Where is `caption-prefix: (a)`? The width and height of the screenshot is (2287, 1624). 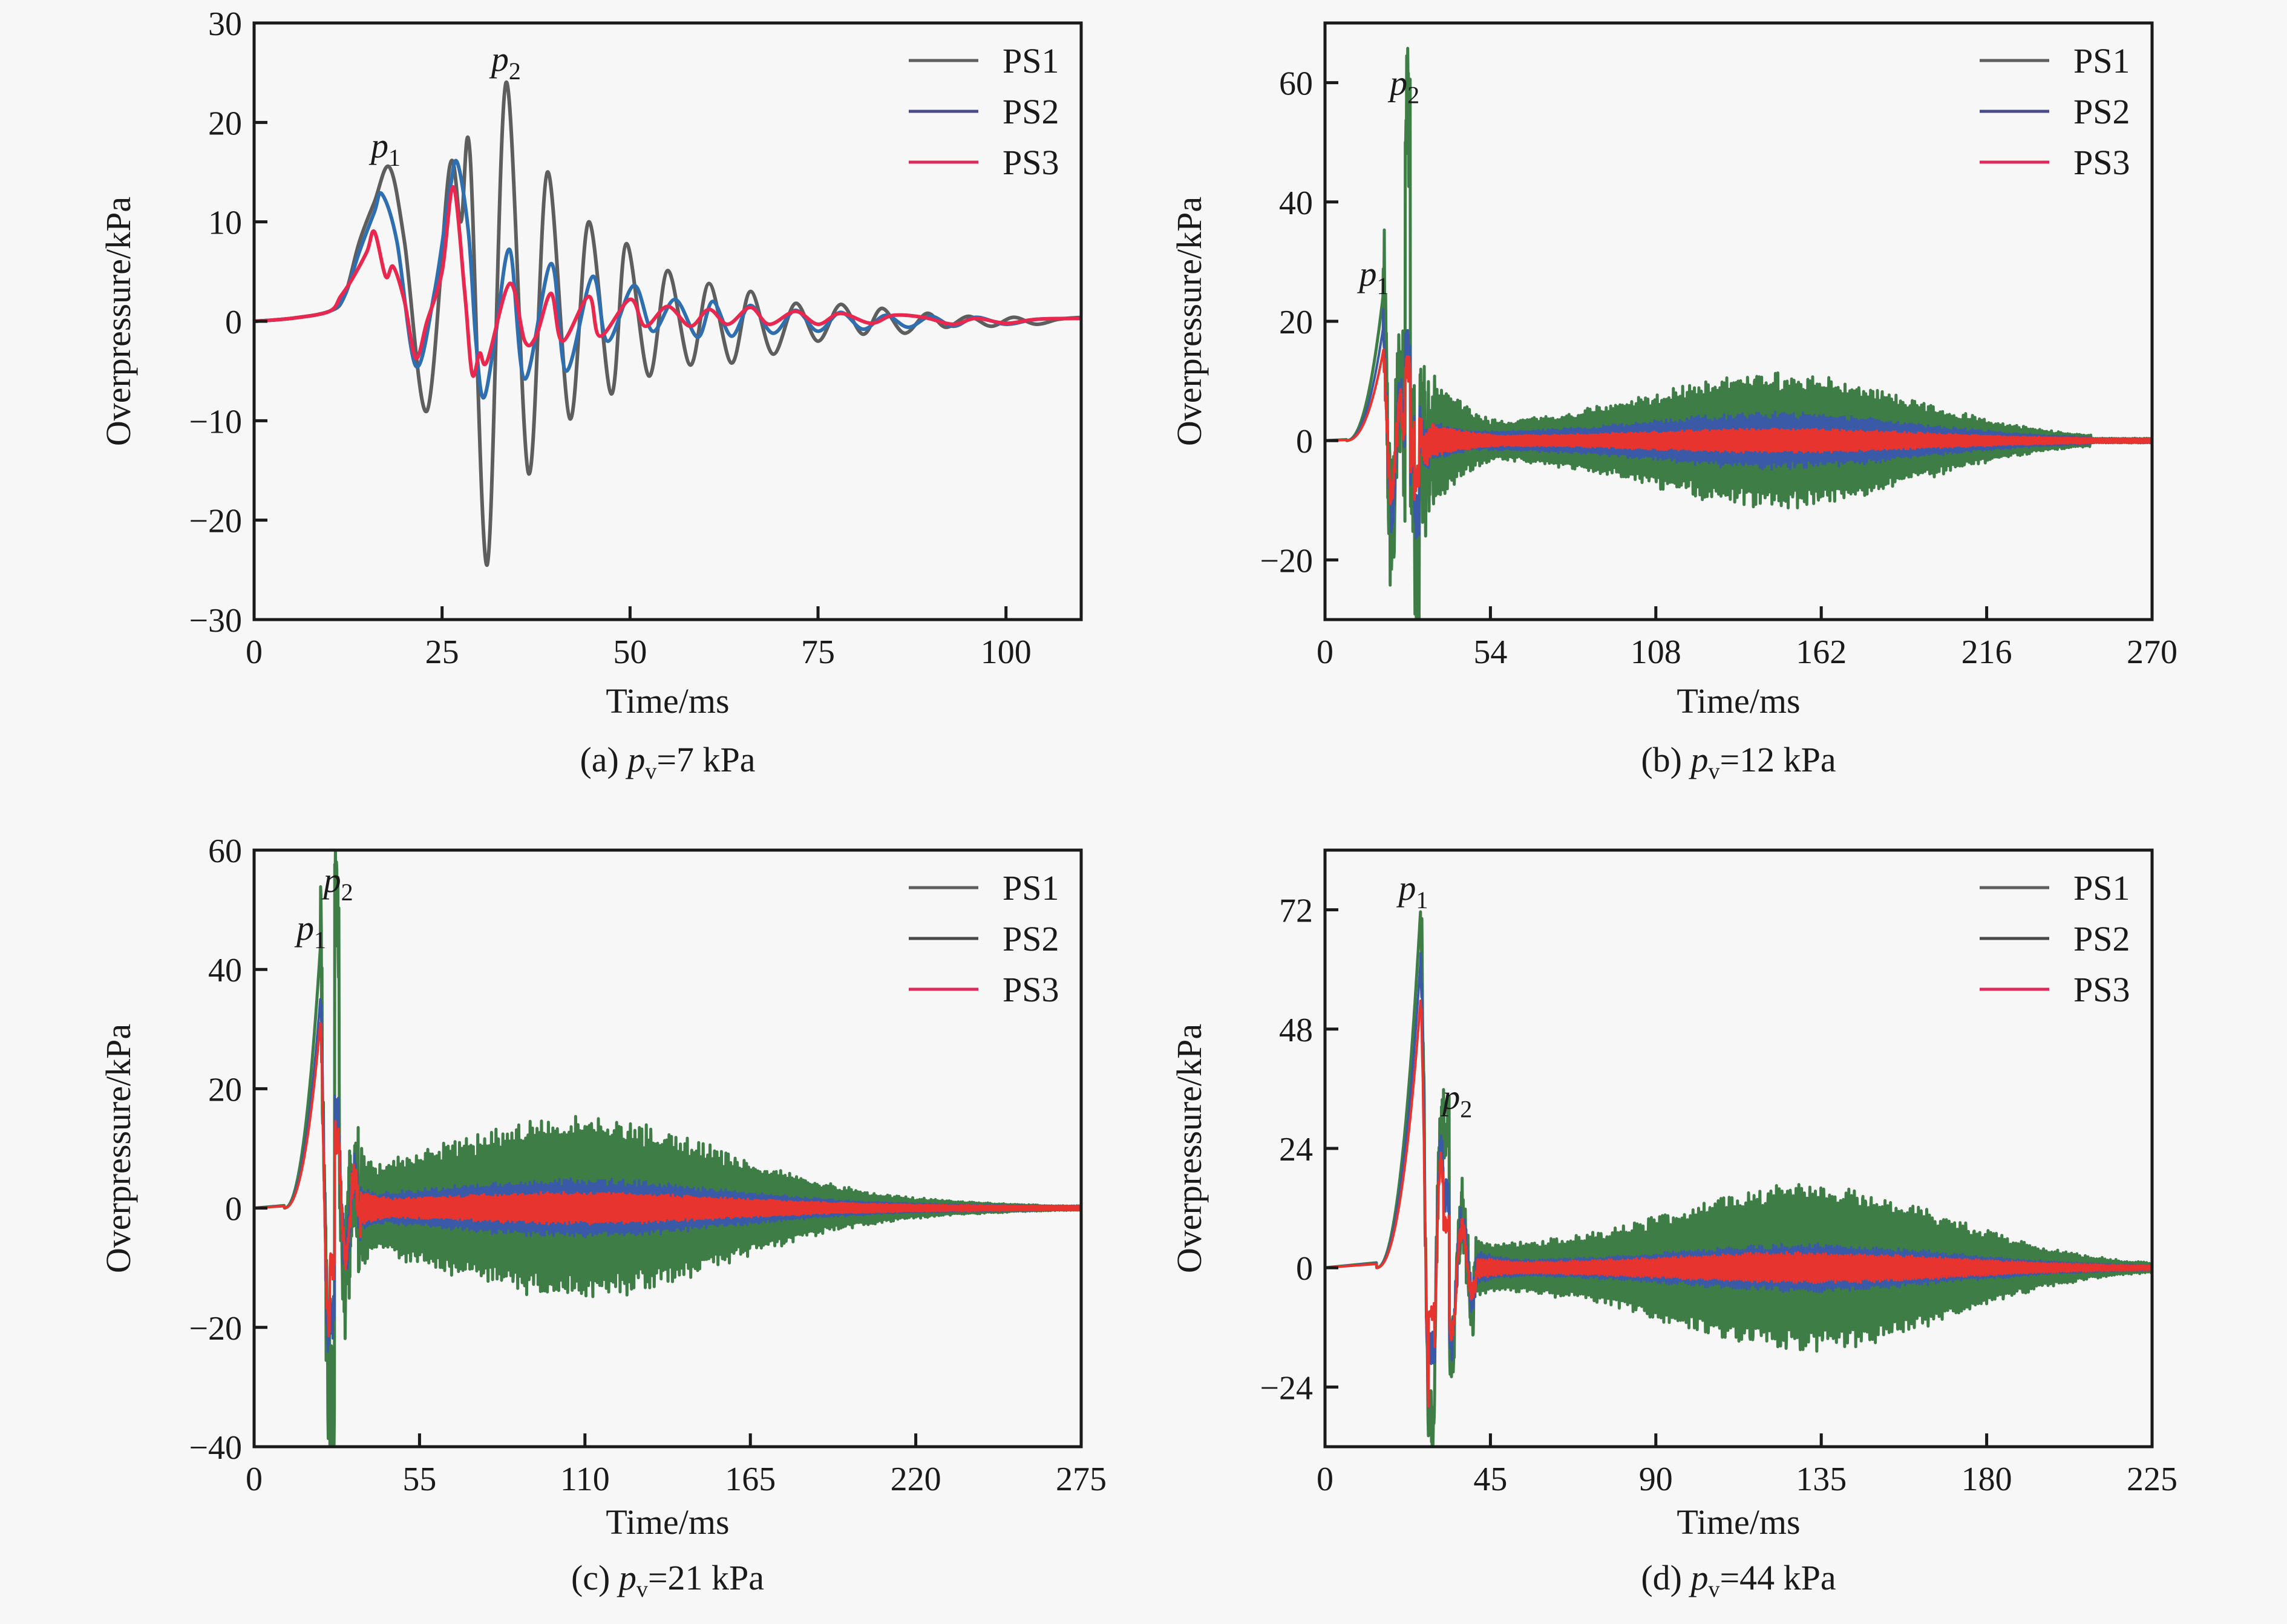 caption-prefix: (a) is located at coordinates (603, 759).